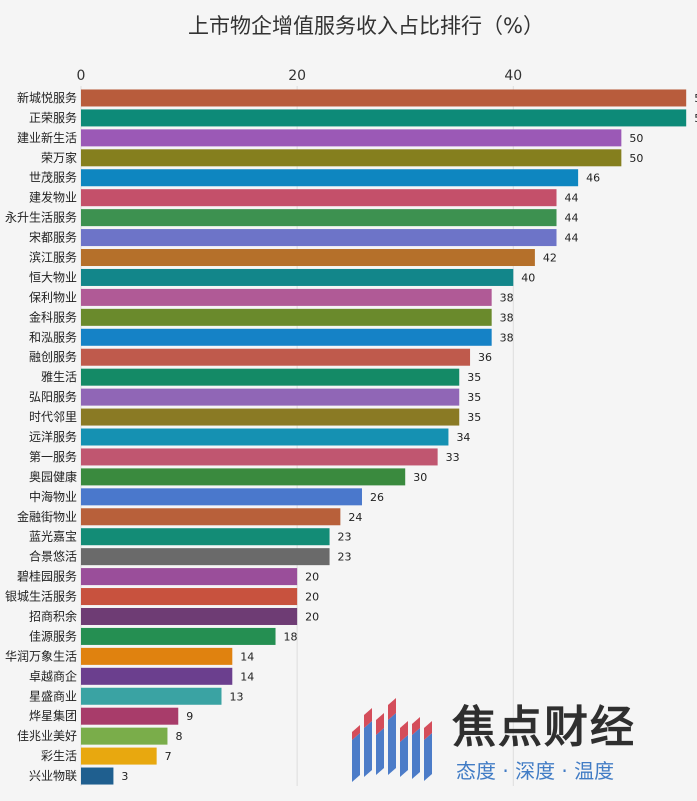 The image size is (697, 801). What do you see at coordinates (47, 516) in the screenshot?
I see `category-label: 金融街物业` at bounding box center [47, 516].